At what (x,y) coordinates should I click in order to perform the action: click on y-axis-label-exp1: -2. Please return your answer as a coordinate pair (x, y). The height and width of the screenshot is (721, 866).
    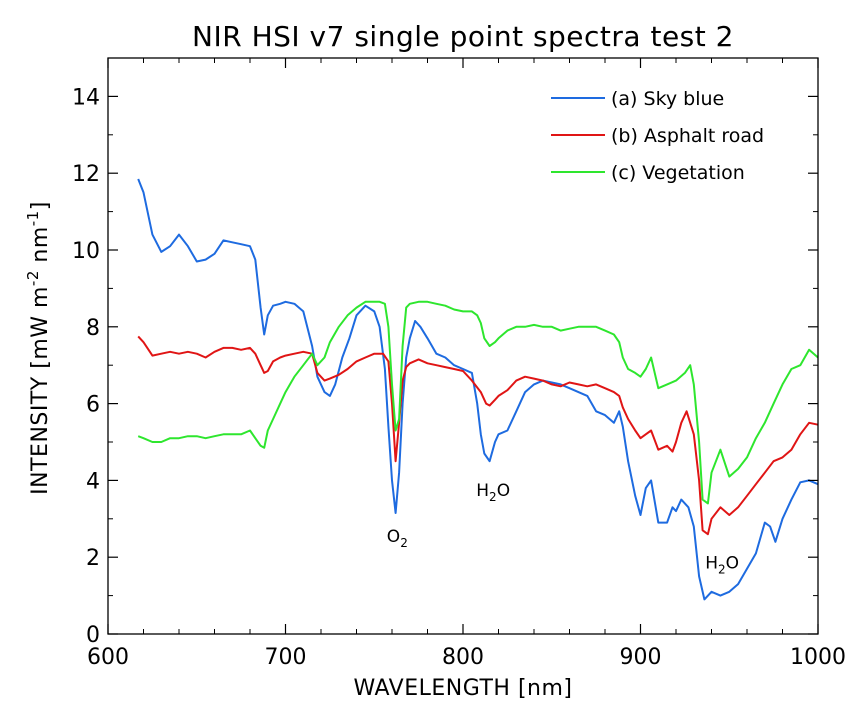
    Looking at the image, I should click on (33, 278).